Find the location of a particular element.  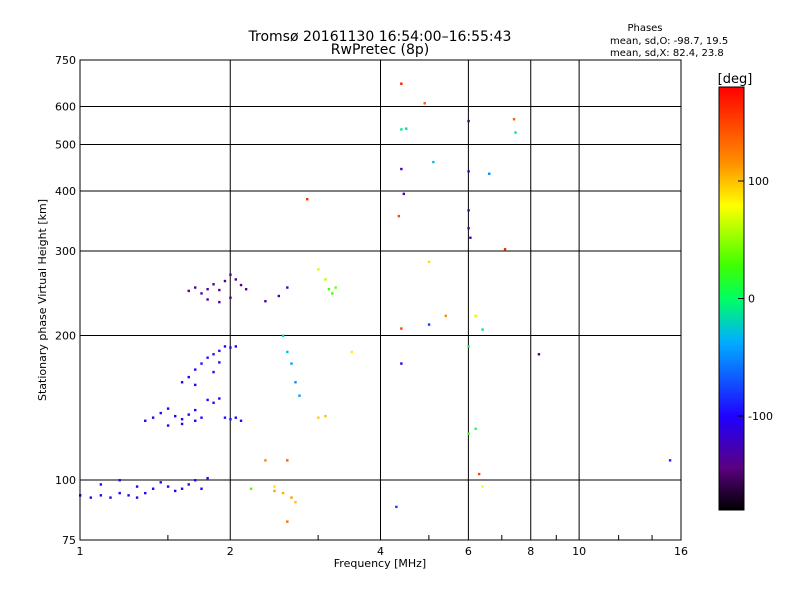

colorbar-tick-label: 0 is located at coordinates (751, 299).